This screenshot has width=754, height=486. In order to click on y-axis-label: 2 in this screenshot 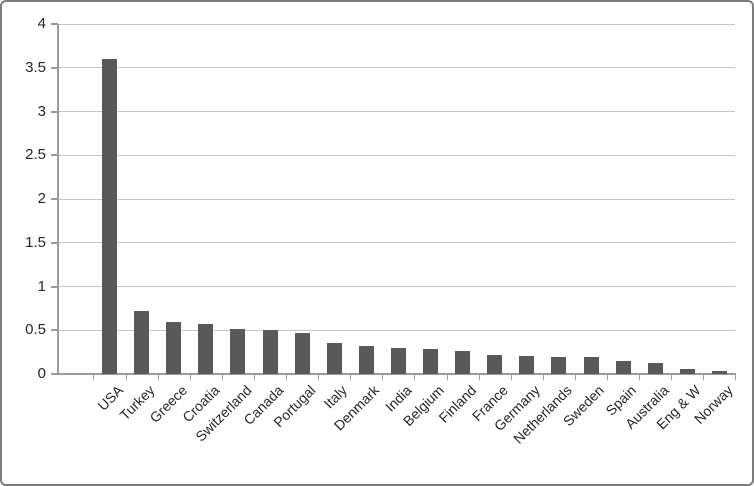, I will do `click(41, 198)`.